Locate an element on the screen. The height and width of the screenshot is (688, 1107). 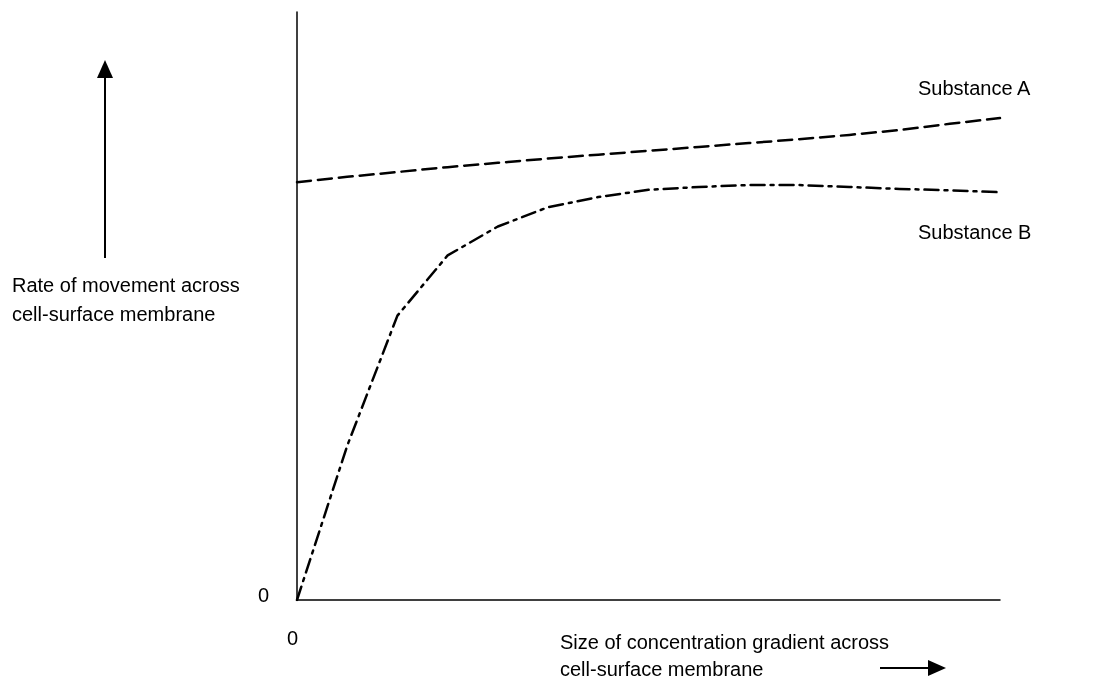
series-label: Substance B is located at coordinates (975, 232).